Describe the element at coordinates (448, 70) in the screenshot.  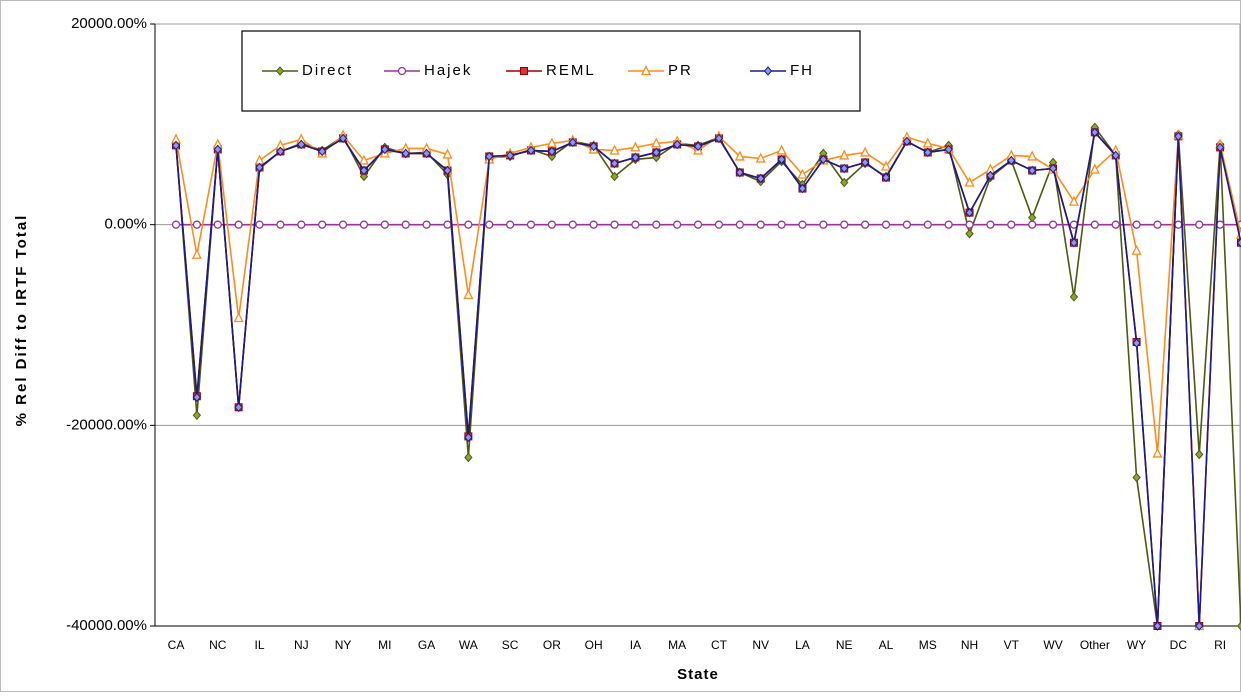
I see `legend-label: Hajek` at that location.